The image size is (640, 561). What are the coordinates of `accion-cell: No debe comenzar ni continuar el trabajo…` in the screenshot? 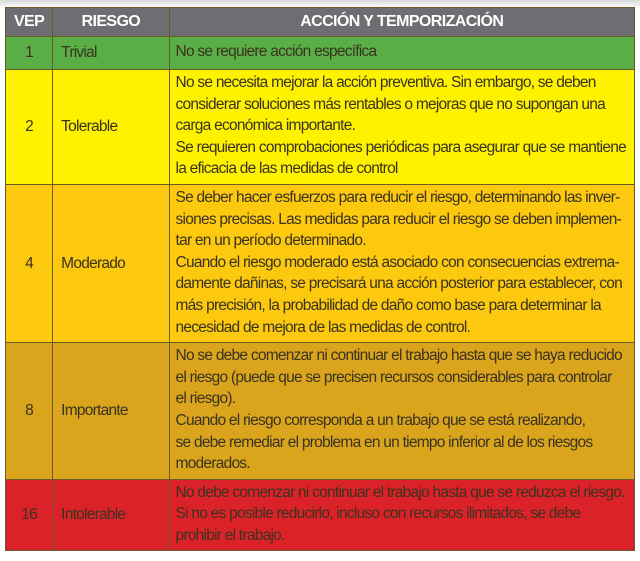 It's located at (402, 515).